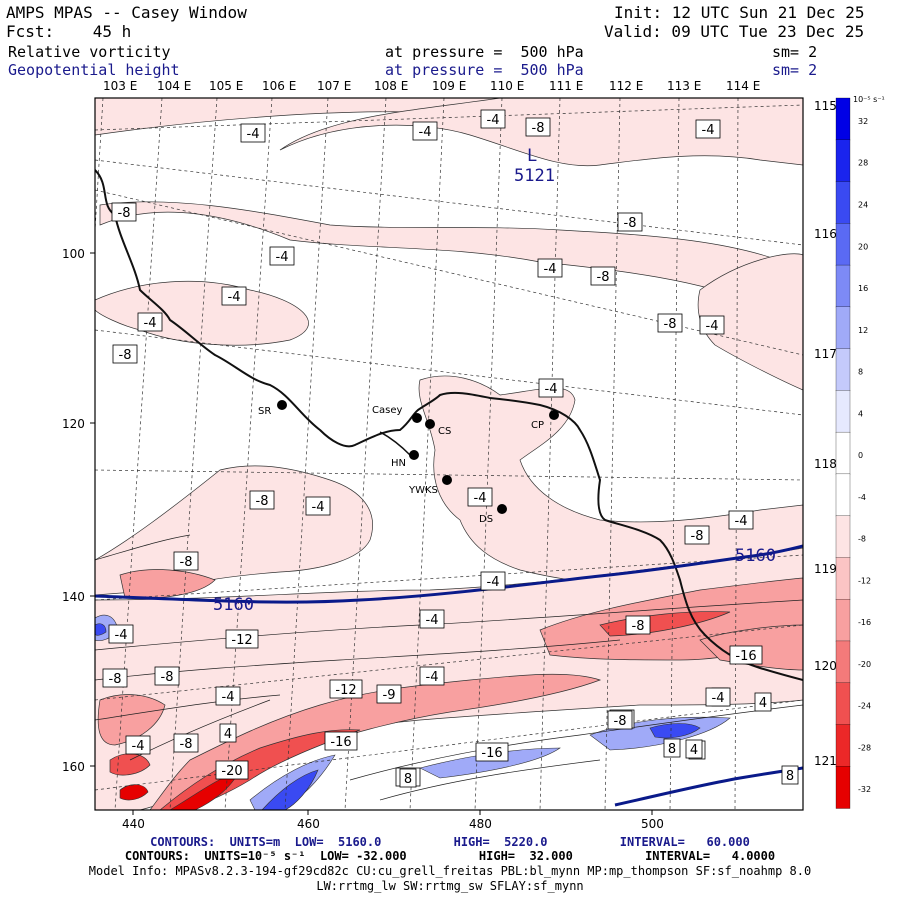 This screenshot has width=900, height=900. Describe the element at coordinates (537, 425) in the screenshot. I see `station-label-cp: CP` at that location.